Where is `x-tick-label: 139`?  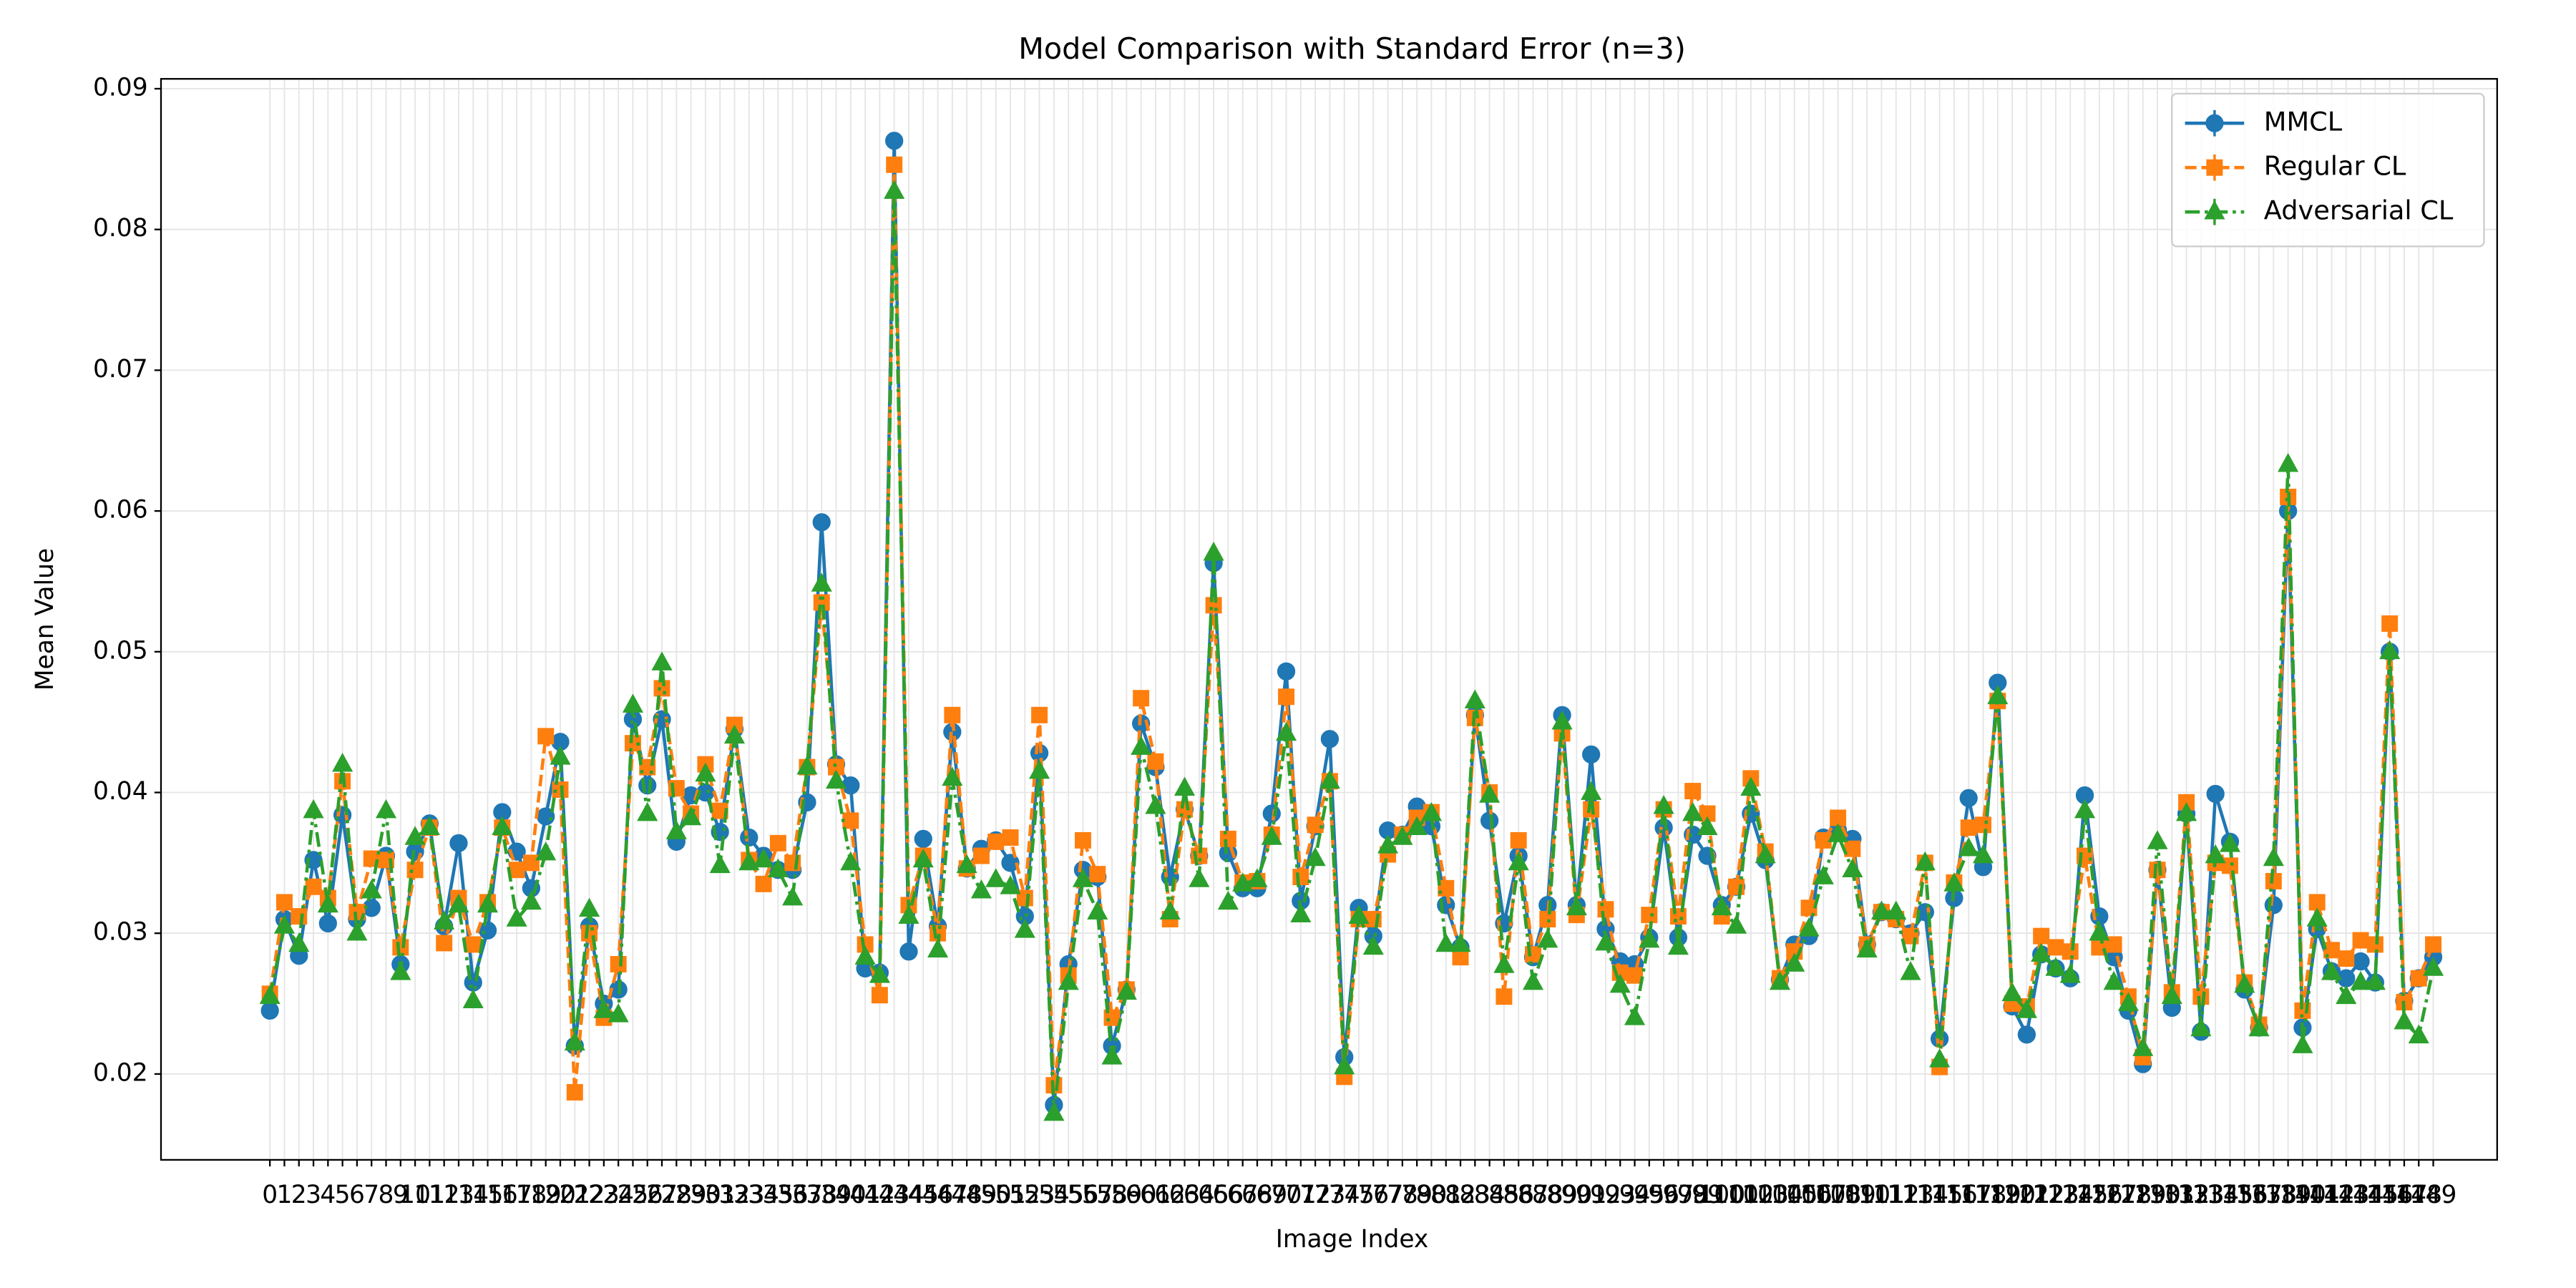
x-tick-label: 139 is located at coordinates (2288, 1195).